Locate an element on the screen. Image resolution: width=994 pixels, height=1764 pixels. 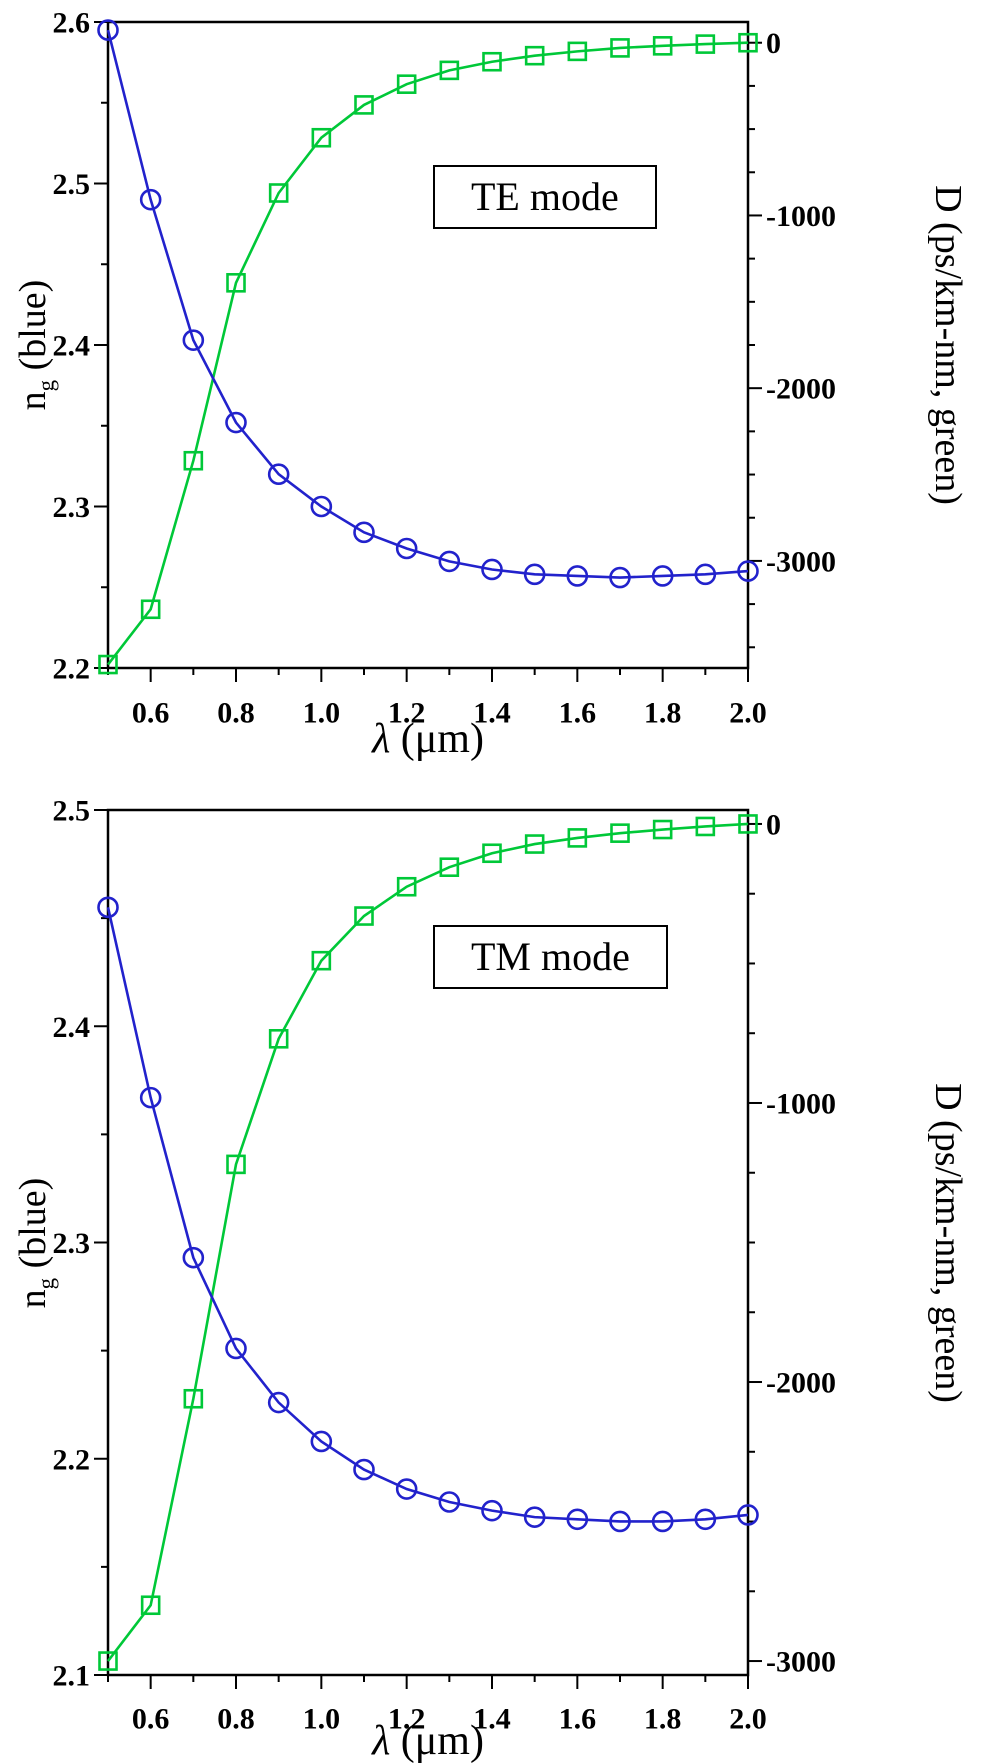
left-axis-title: ng (blue) is located at coordinates (35, 1243).